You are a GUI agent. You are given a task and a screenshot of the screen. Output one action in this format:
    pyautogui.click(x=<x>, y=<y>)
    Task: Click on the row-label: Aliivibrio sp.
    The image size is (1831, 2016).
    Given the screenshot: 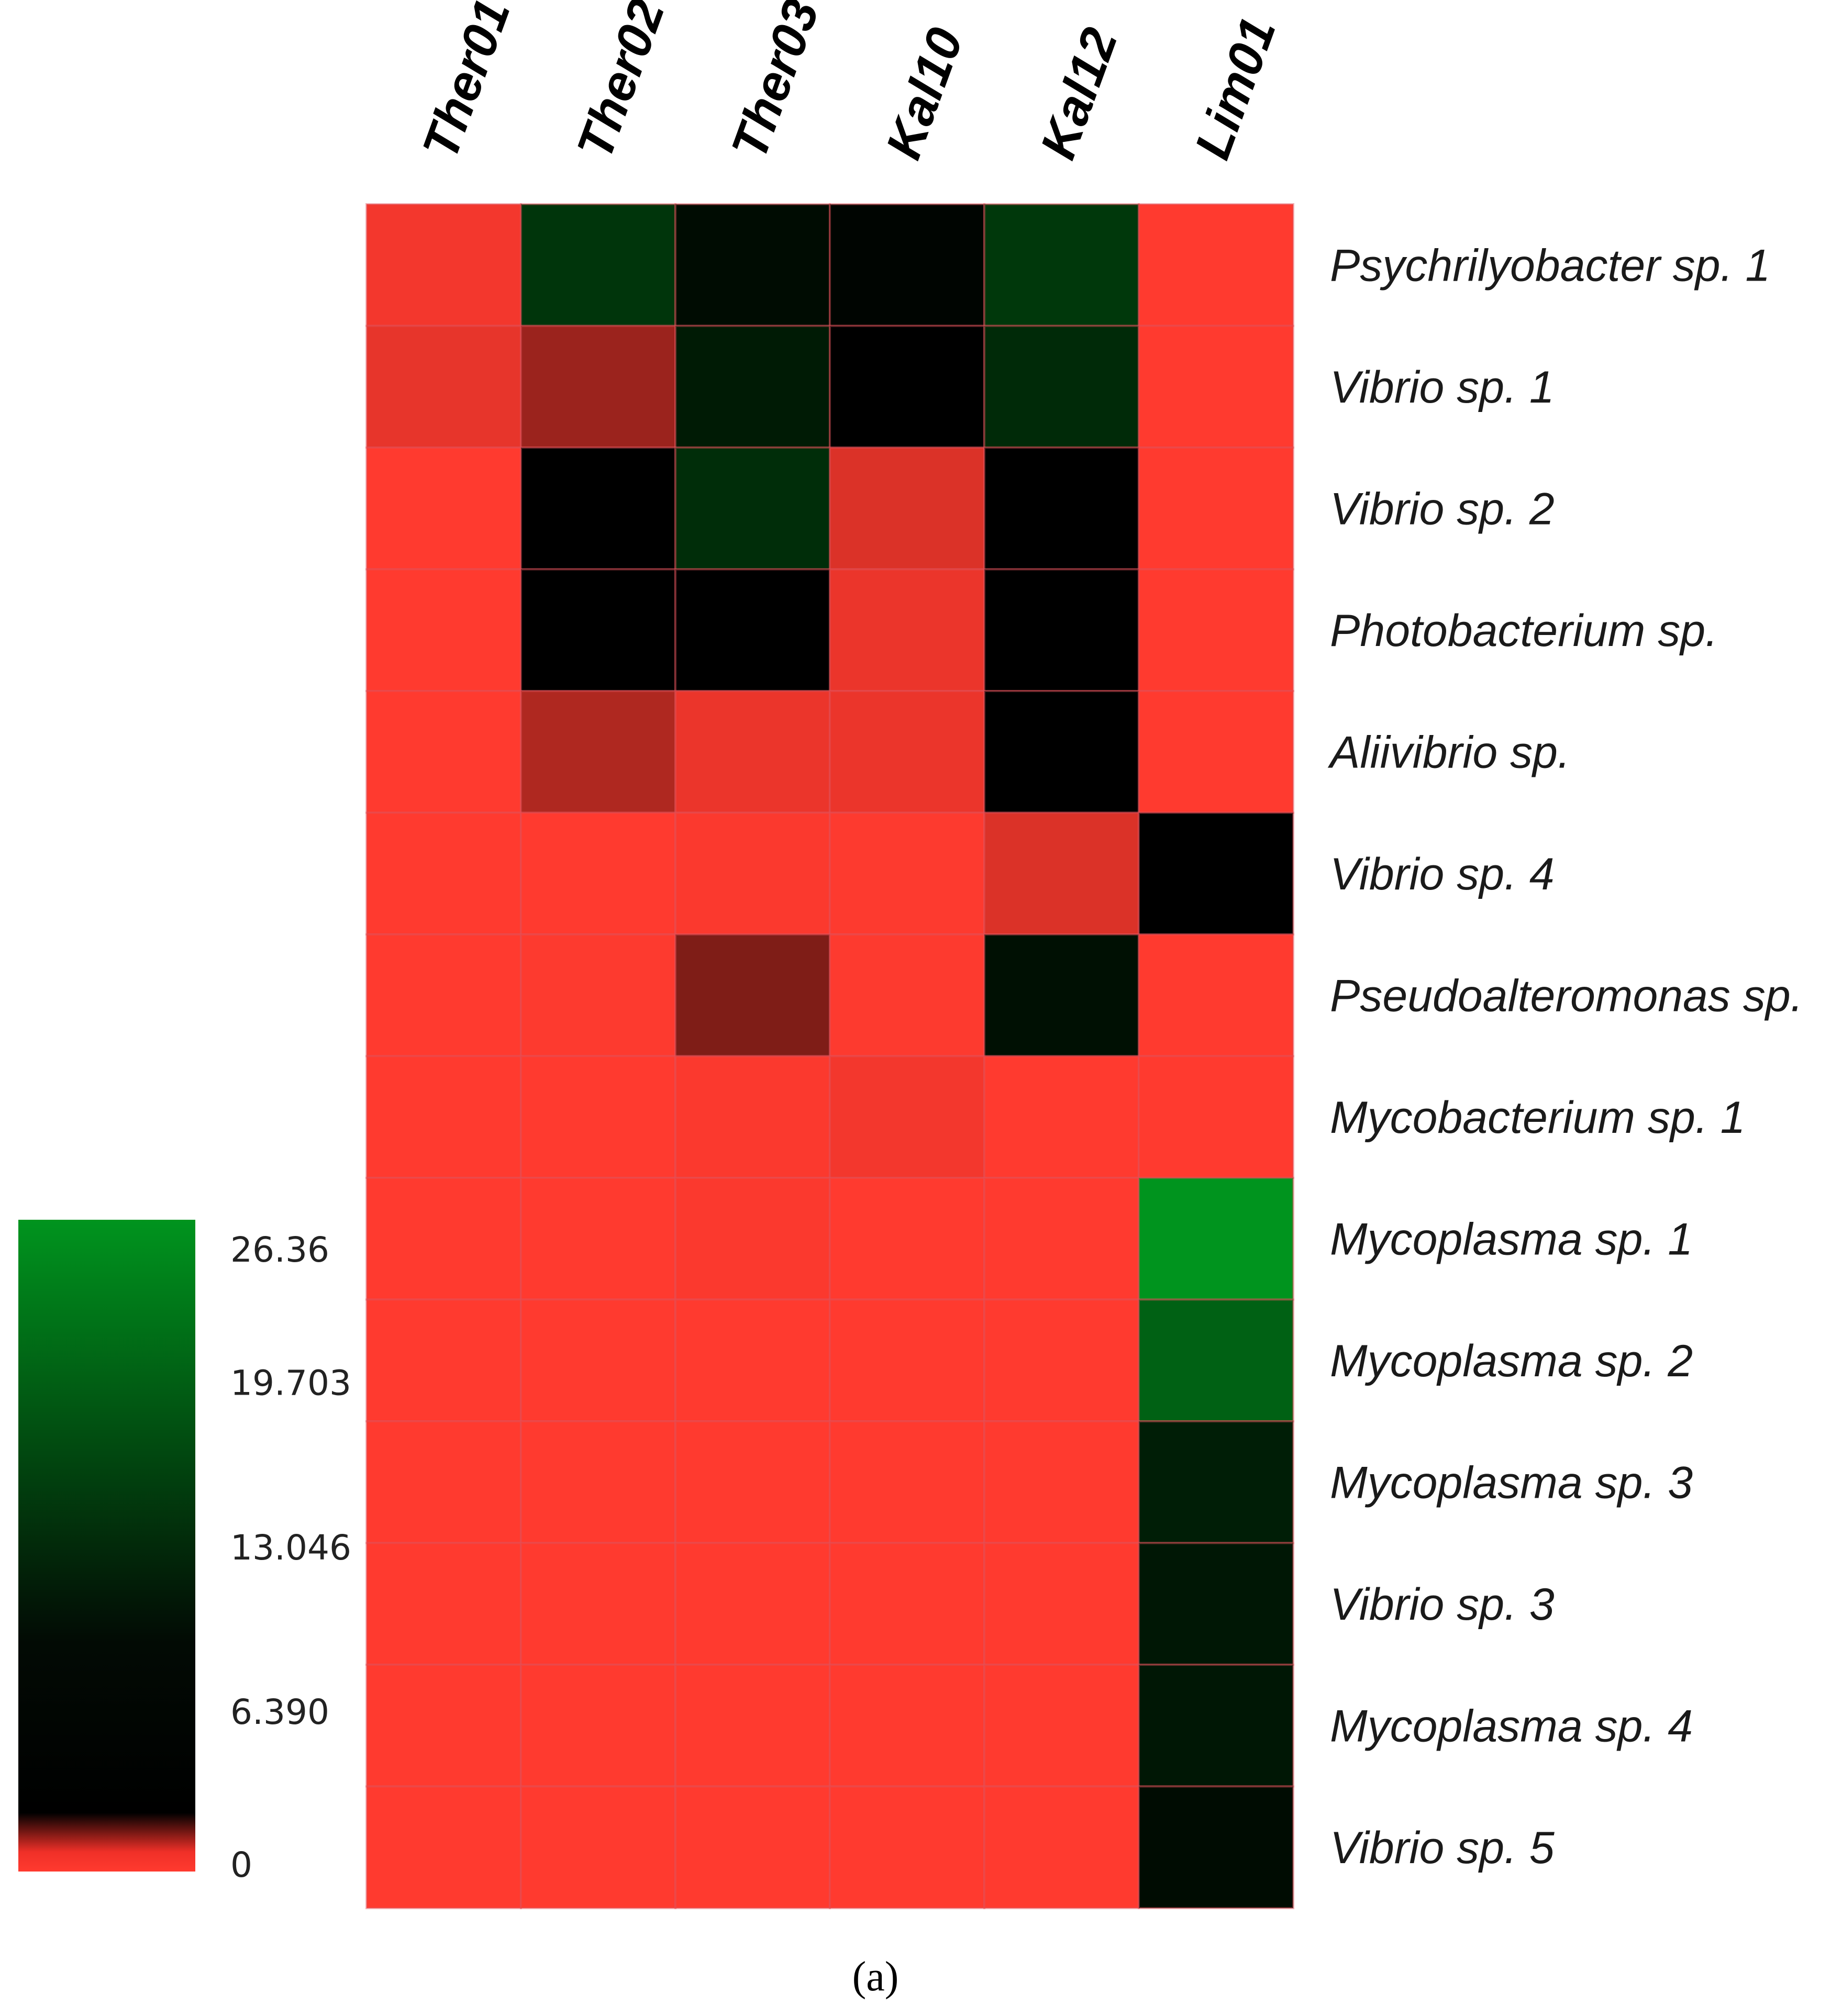 What is the action you would take?
    pyautogui.click(x=1449, y=752)
    